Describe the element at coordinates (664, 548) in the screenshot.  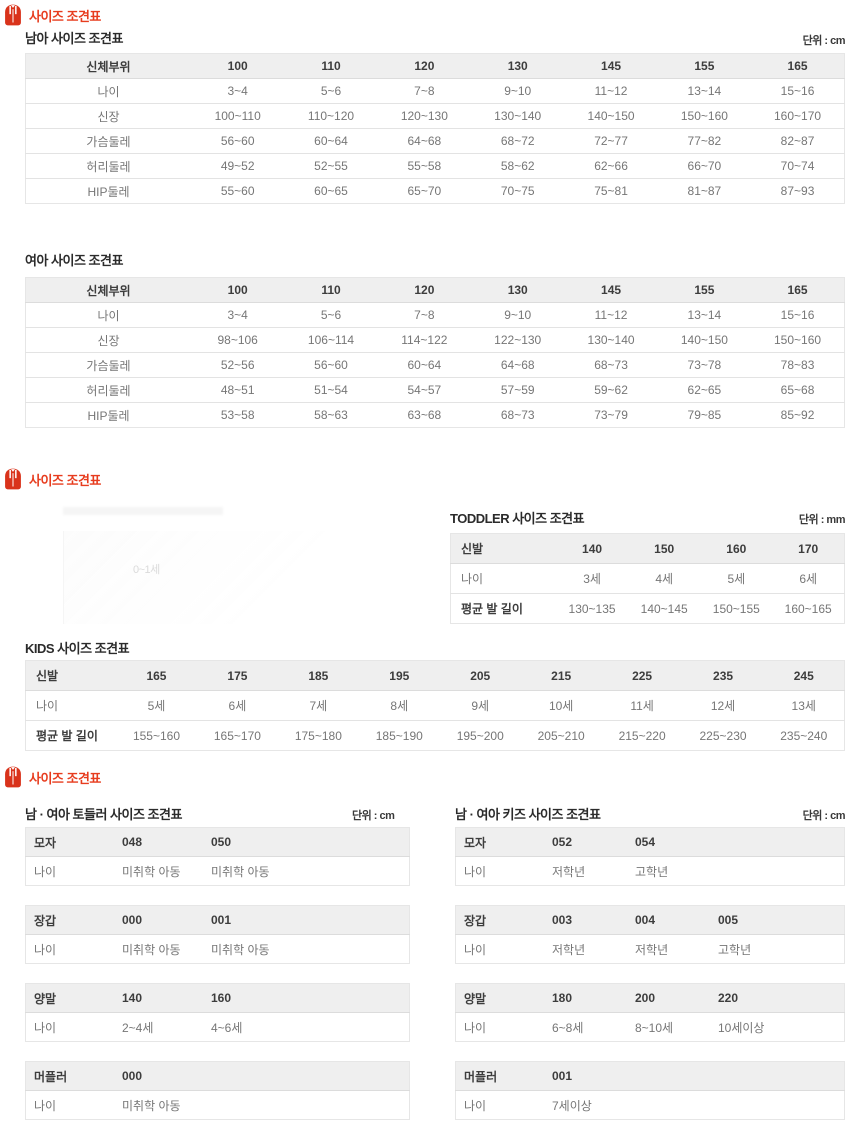
I see `column-header: 150` at that location.